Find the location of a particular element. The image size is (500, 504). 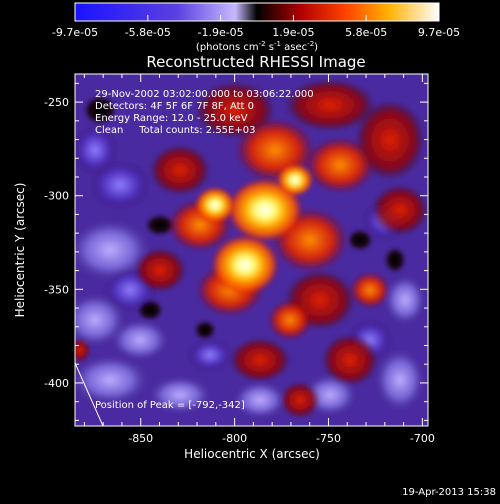

timestamp: 19-Apr-2013 15:38 is located at coordinates (449, 492).